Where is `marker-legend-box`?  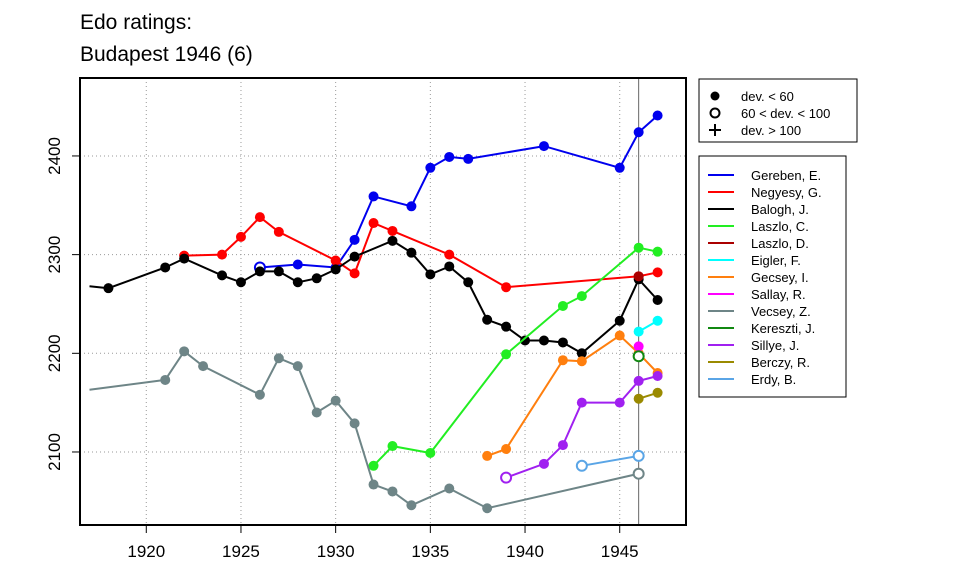 marker-legend-box is located at coordinates (778, 110).